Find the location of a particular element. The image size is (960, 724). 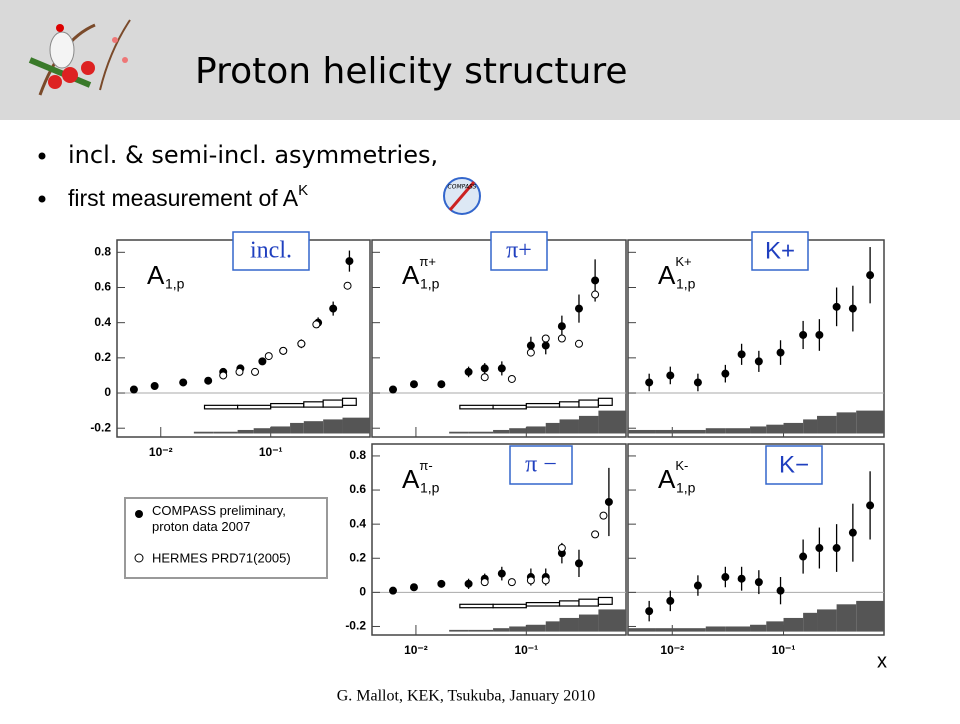

y-tick-label: 0 is located at coordinates (362, 592).